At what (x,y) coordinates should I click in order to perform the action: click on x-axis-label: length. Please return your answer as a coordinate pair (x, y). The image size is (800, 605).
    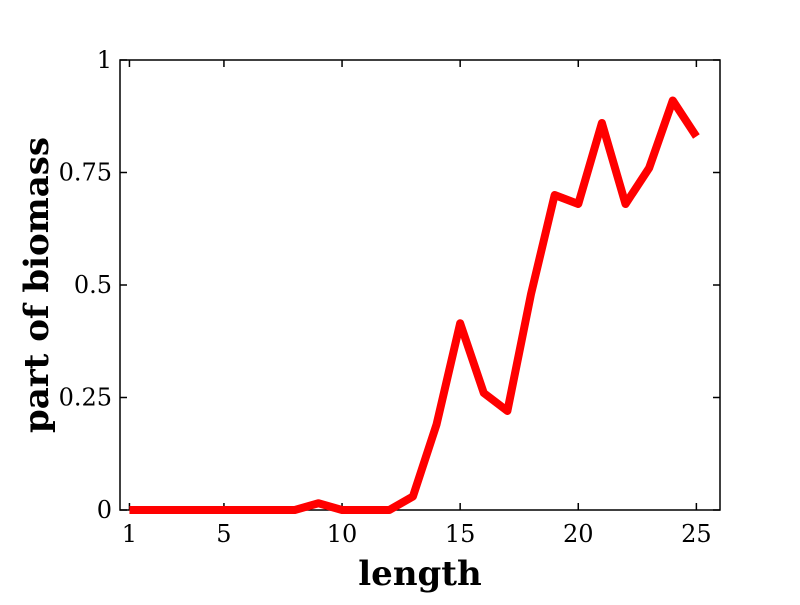
    Looking at the image, I should click on (419, 574).